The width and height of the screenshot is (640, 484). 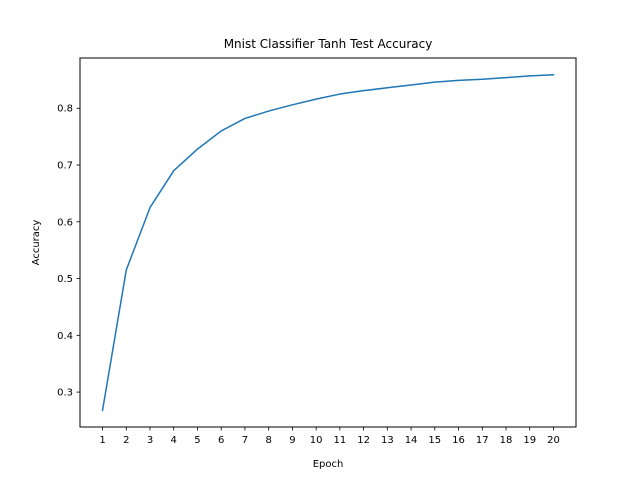 What do you see at coordinates (221, 440) in the screenshot?
I see `x-tick-label: 6` at bounding box center [221, 440].